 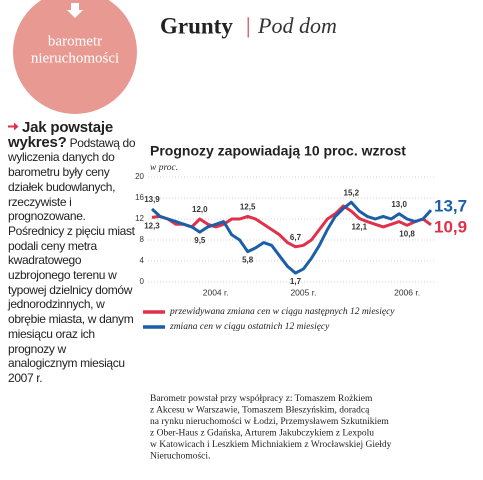 I want to click on value-label: 13,0, so click(x=399, y=204).